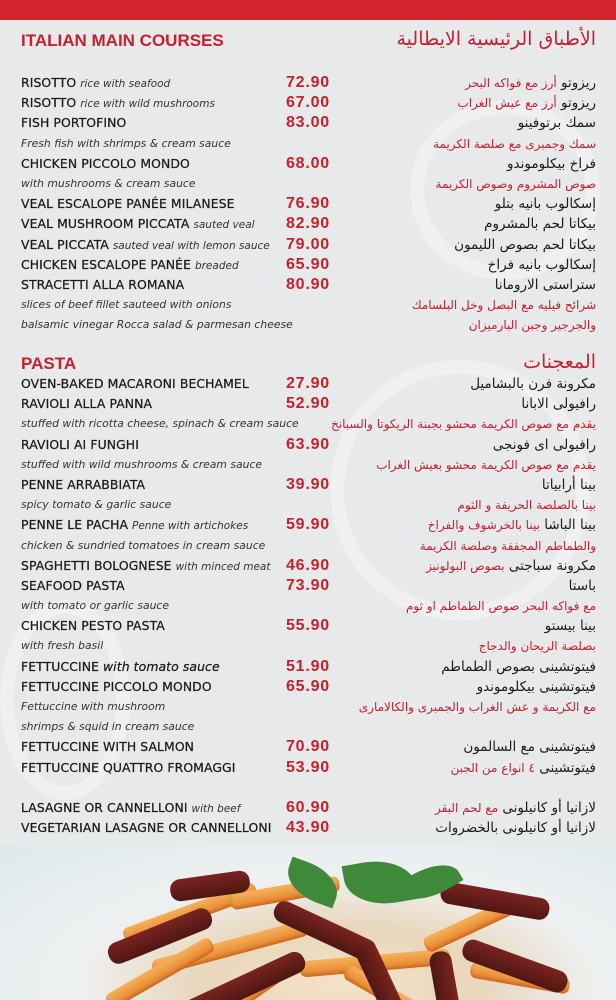  I want to click on menu-item-price: 43.90, so click(307, 828).